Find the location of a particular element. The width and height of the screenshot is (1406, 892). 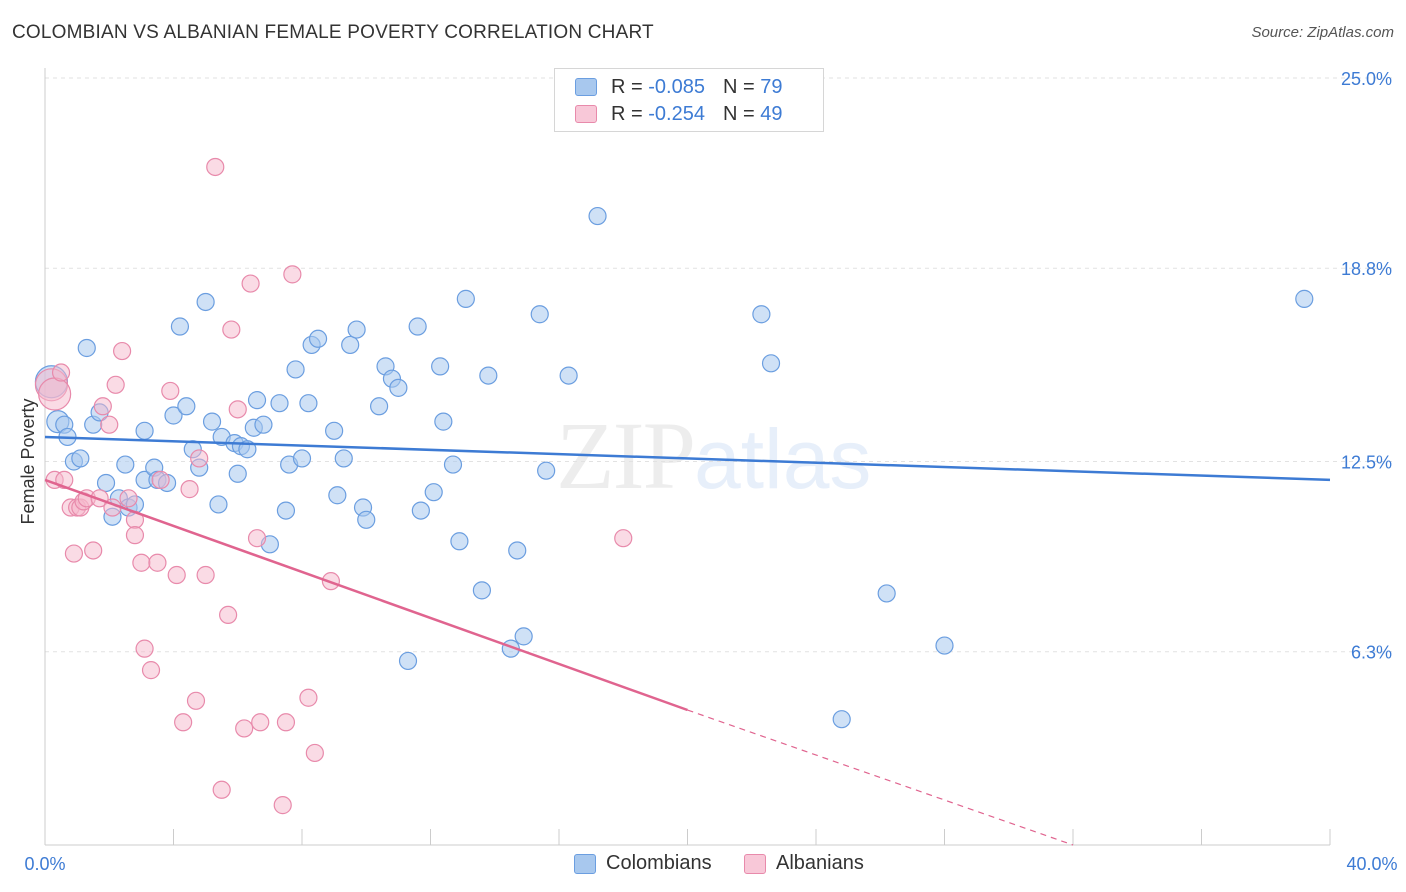

albanians-trend-line is located at coordinates (366, 595).